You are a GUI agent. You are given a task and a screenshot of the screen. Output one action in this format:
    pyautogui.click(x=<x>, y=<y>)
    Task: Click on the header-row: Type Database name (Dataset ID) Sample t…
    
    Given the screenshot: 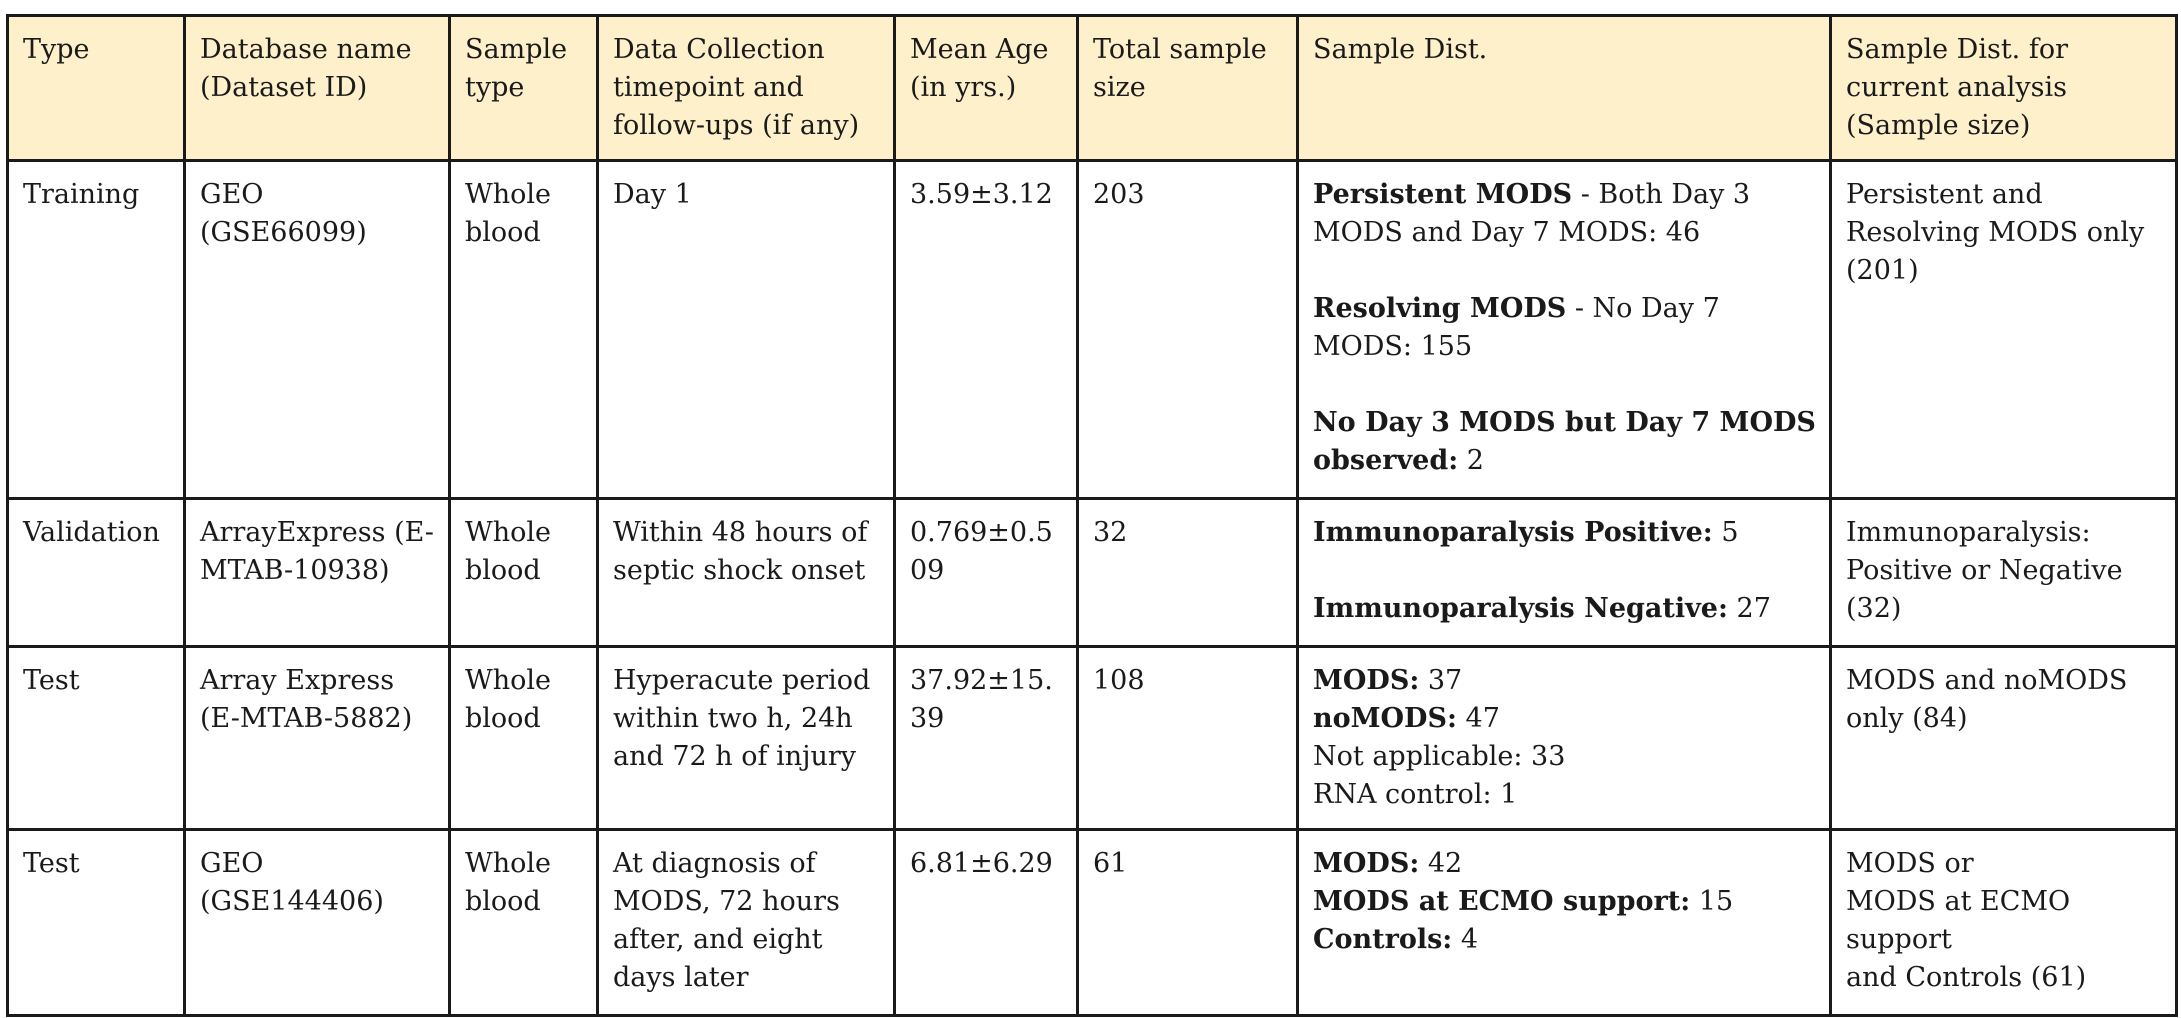 What is the action you would take?
    pyautogui.click(x=1092, y=88)
    